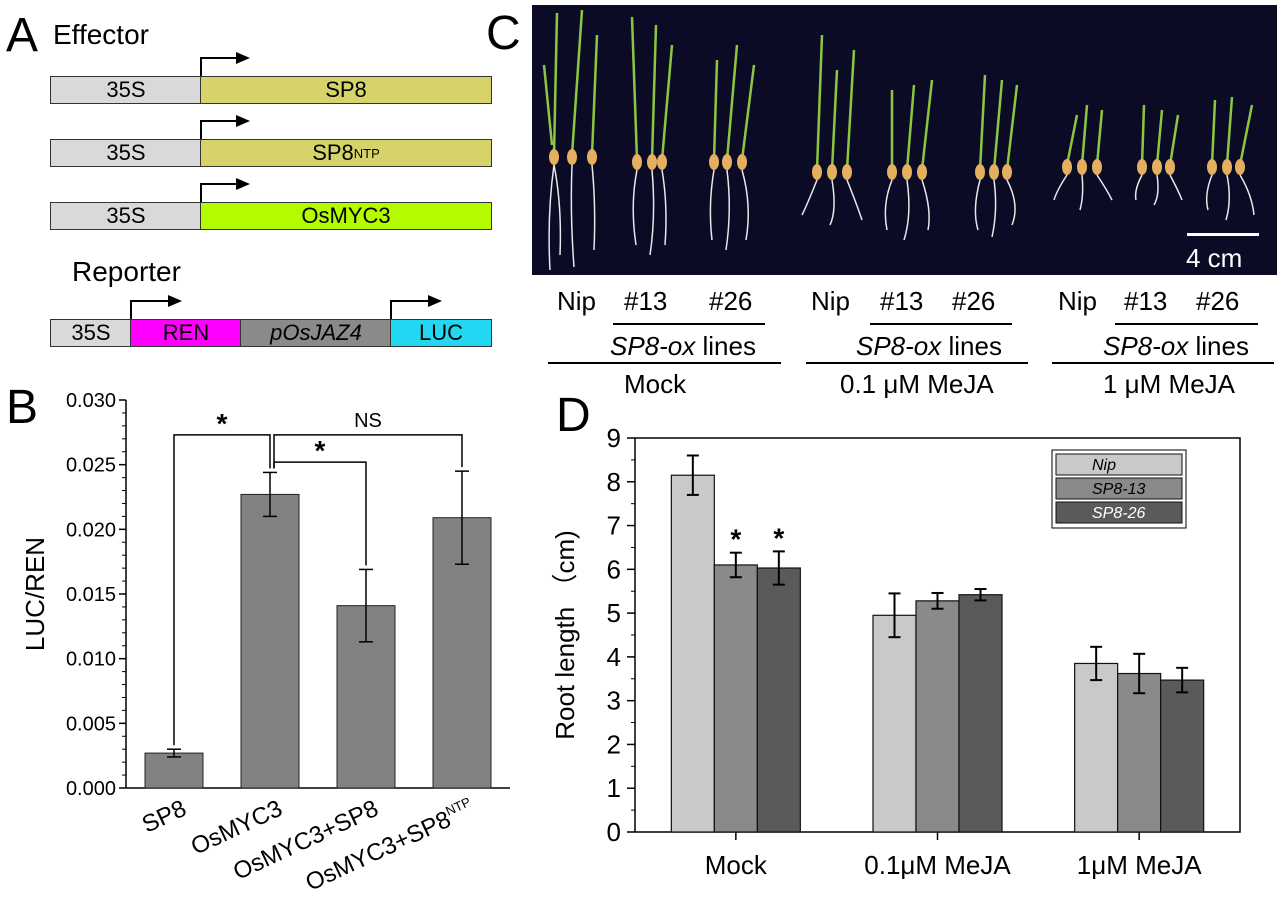 The height and width of the screenshot is (901, 1280). I want to click on gene-superscript: NTP, so click(366, 153).